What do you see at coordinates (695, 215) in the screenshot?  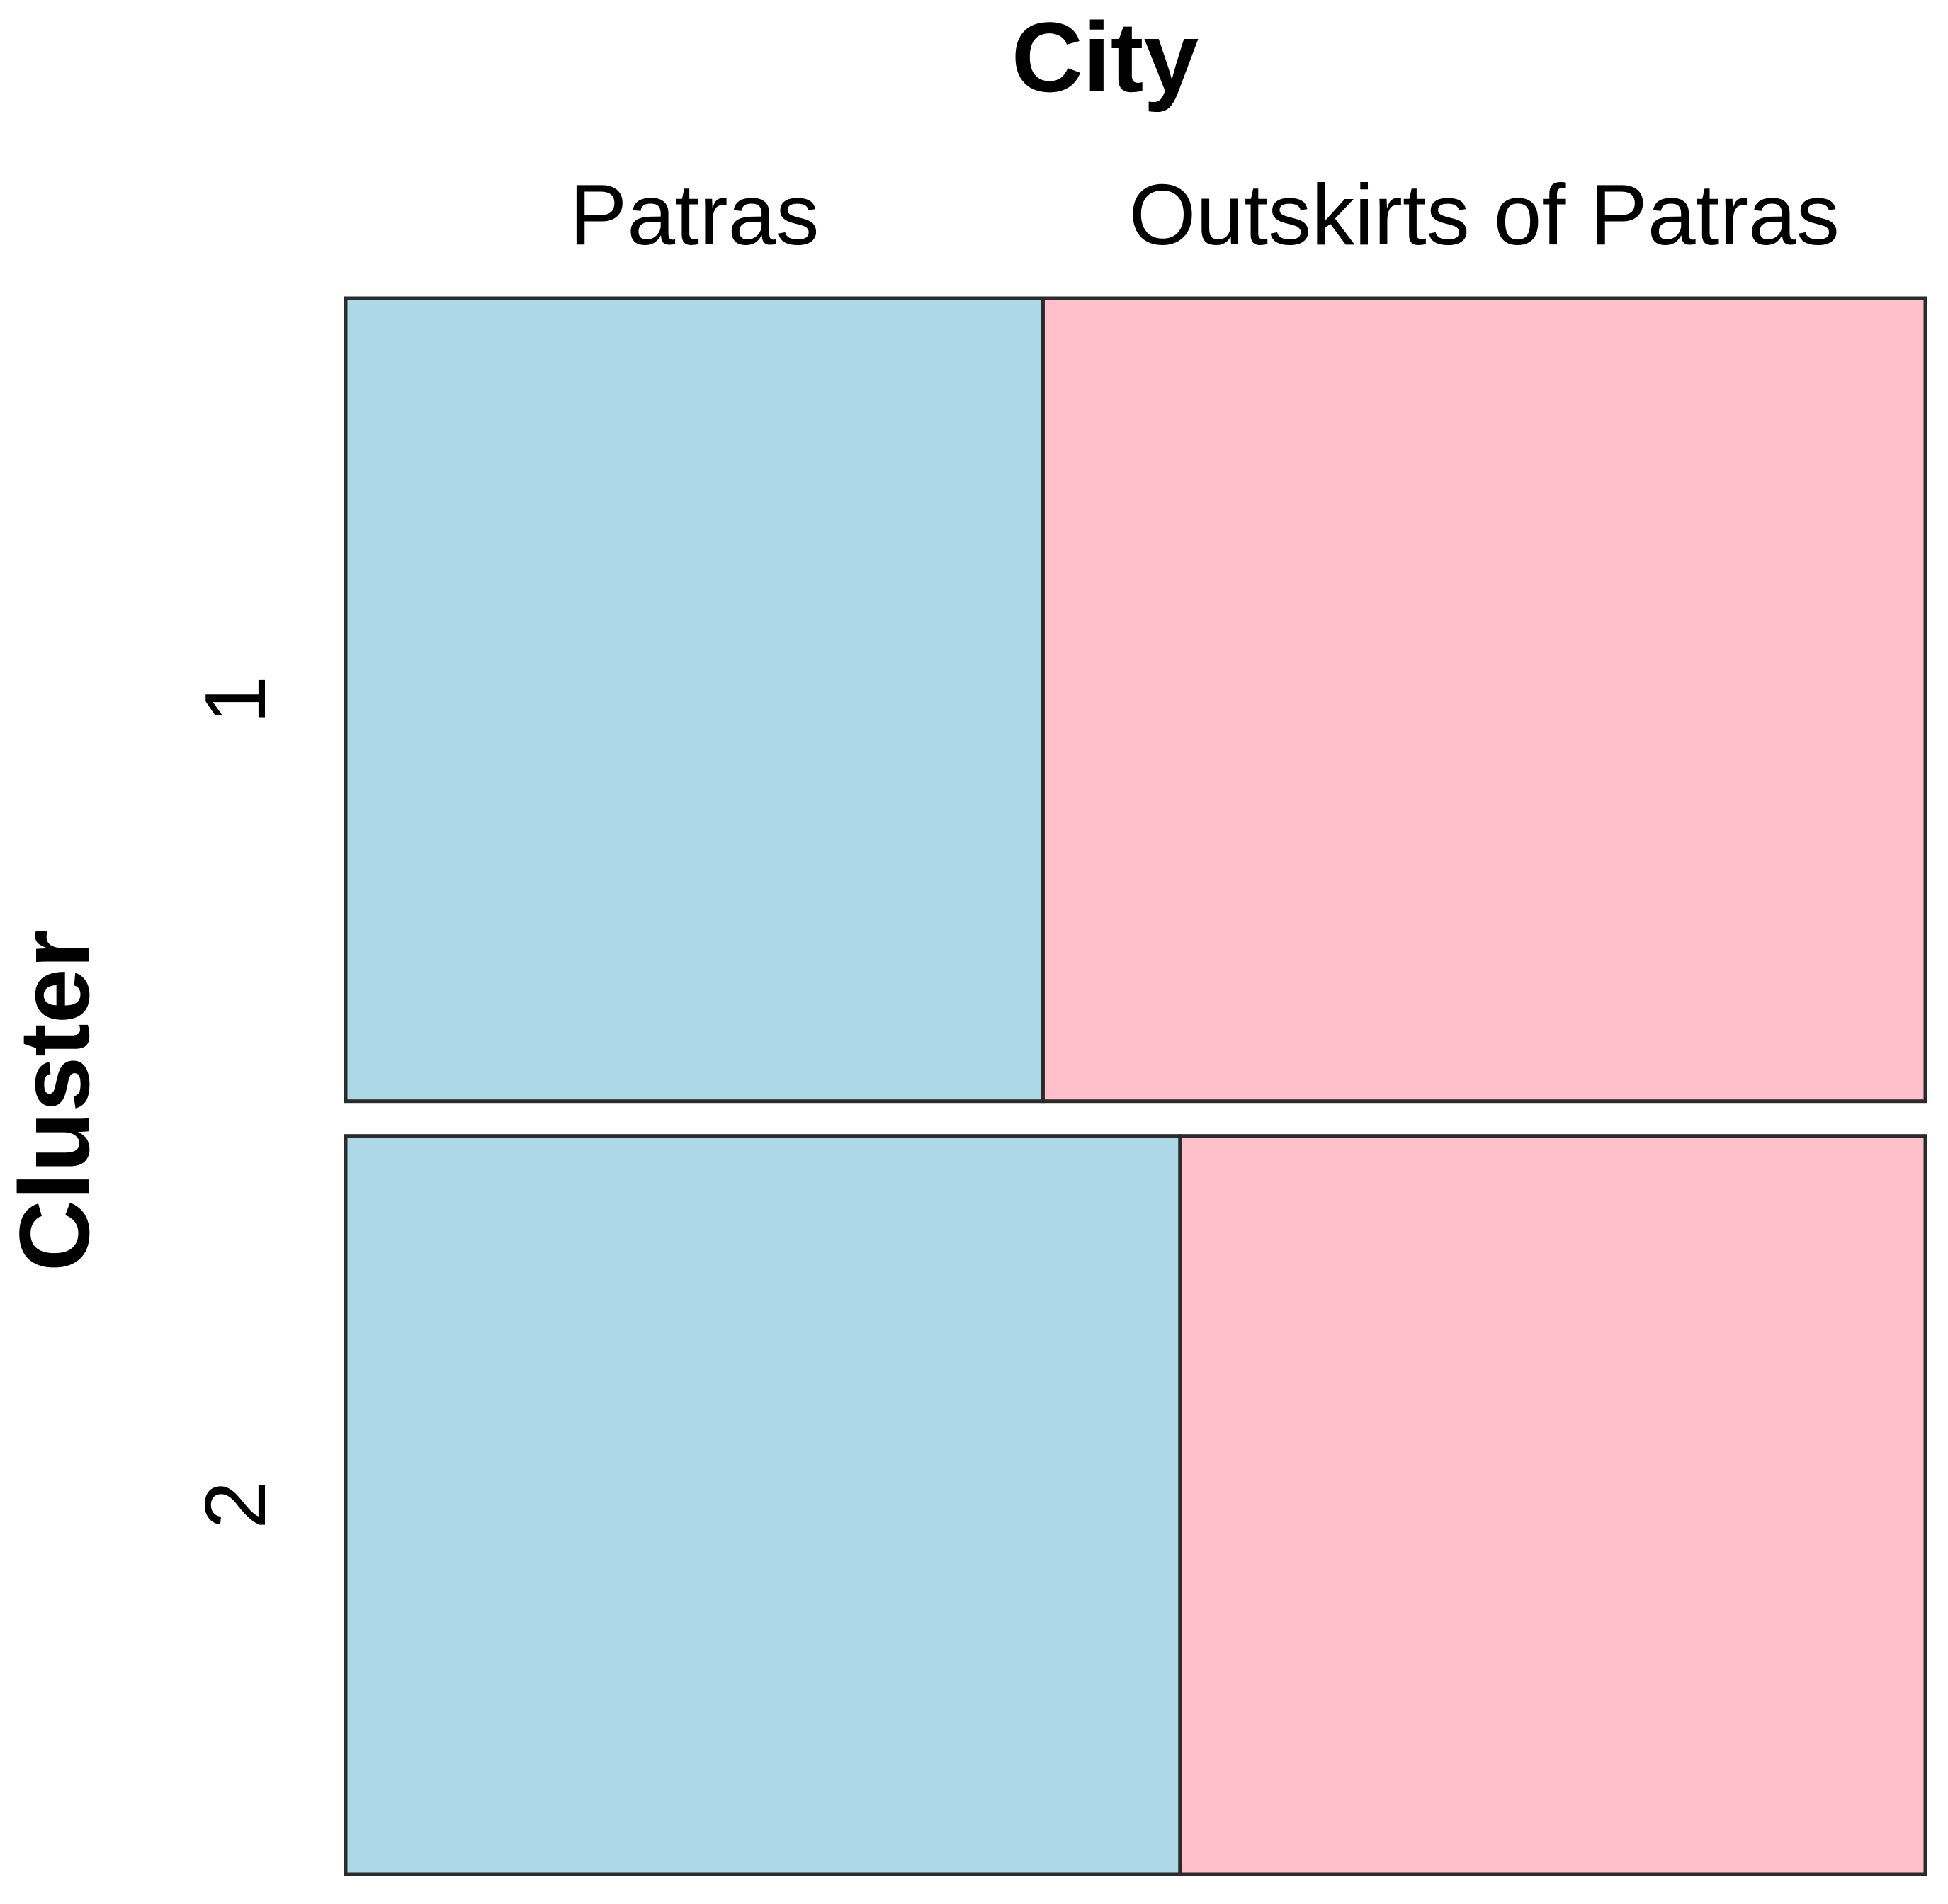 I see `column-label: Patras` at bounding box center [695, 215].